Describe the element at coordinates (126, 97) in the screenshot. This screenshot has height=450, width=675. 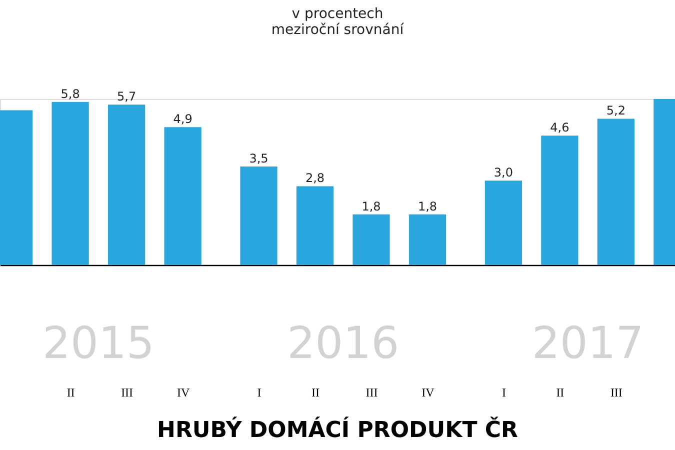
I see `data-label: 5,7` at that location.